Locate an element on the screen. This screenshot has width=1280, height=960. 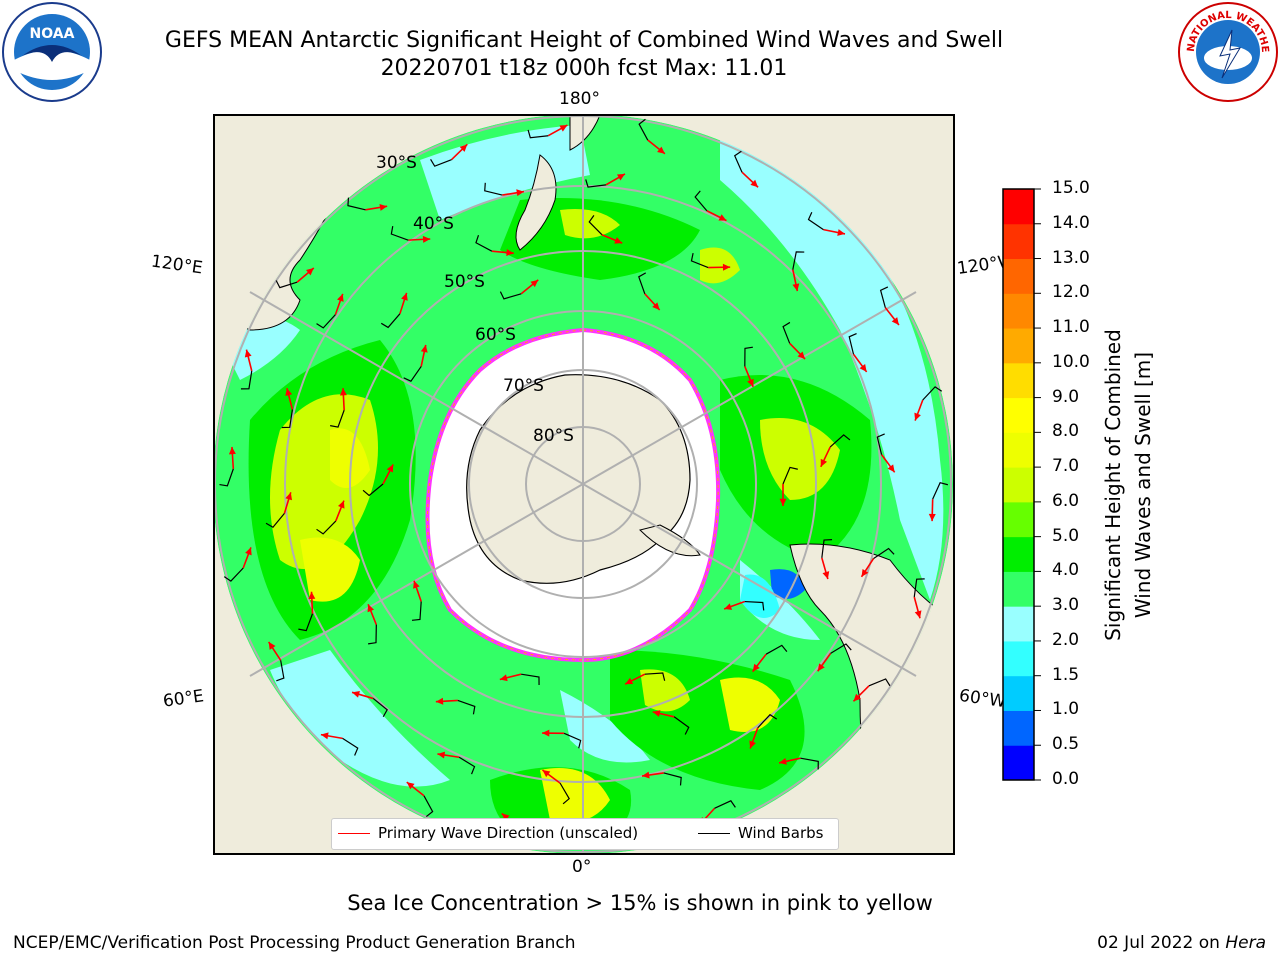
lat-label-50s: 50°S is located at coordinates (464, 282).